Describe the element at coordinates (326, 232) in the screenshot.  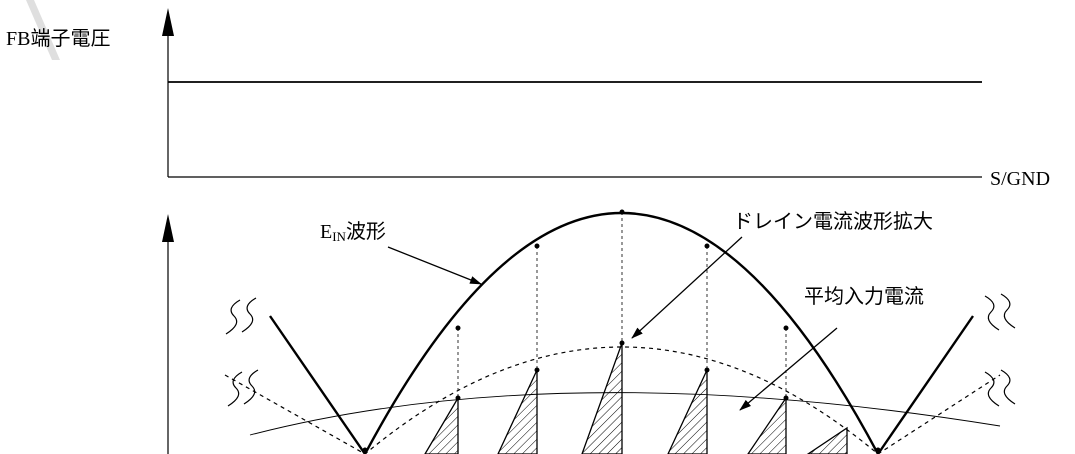
I see `ein-main: E` at that location.